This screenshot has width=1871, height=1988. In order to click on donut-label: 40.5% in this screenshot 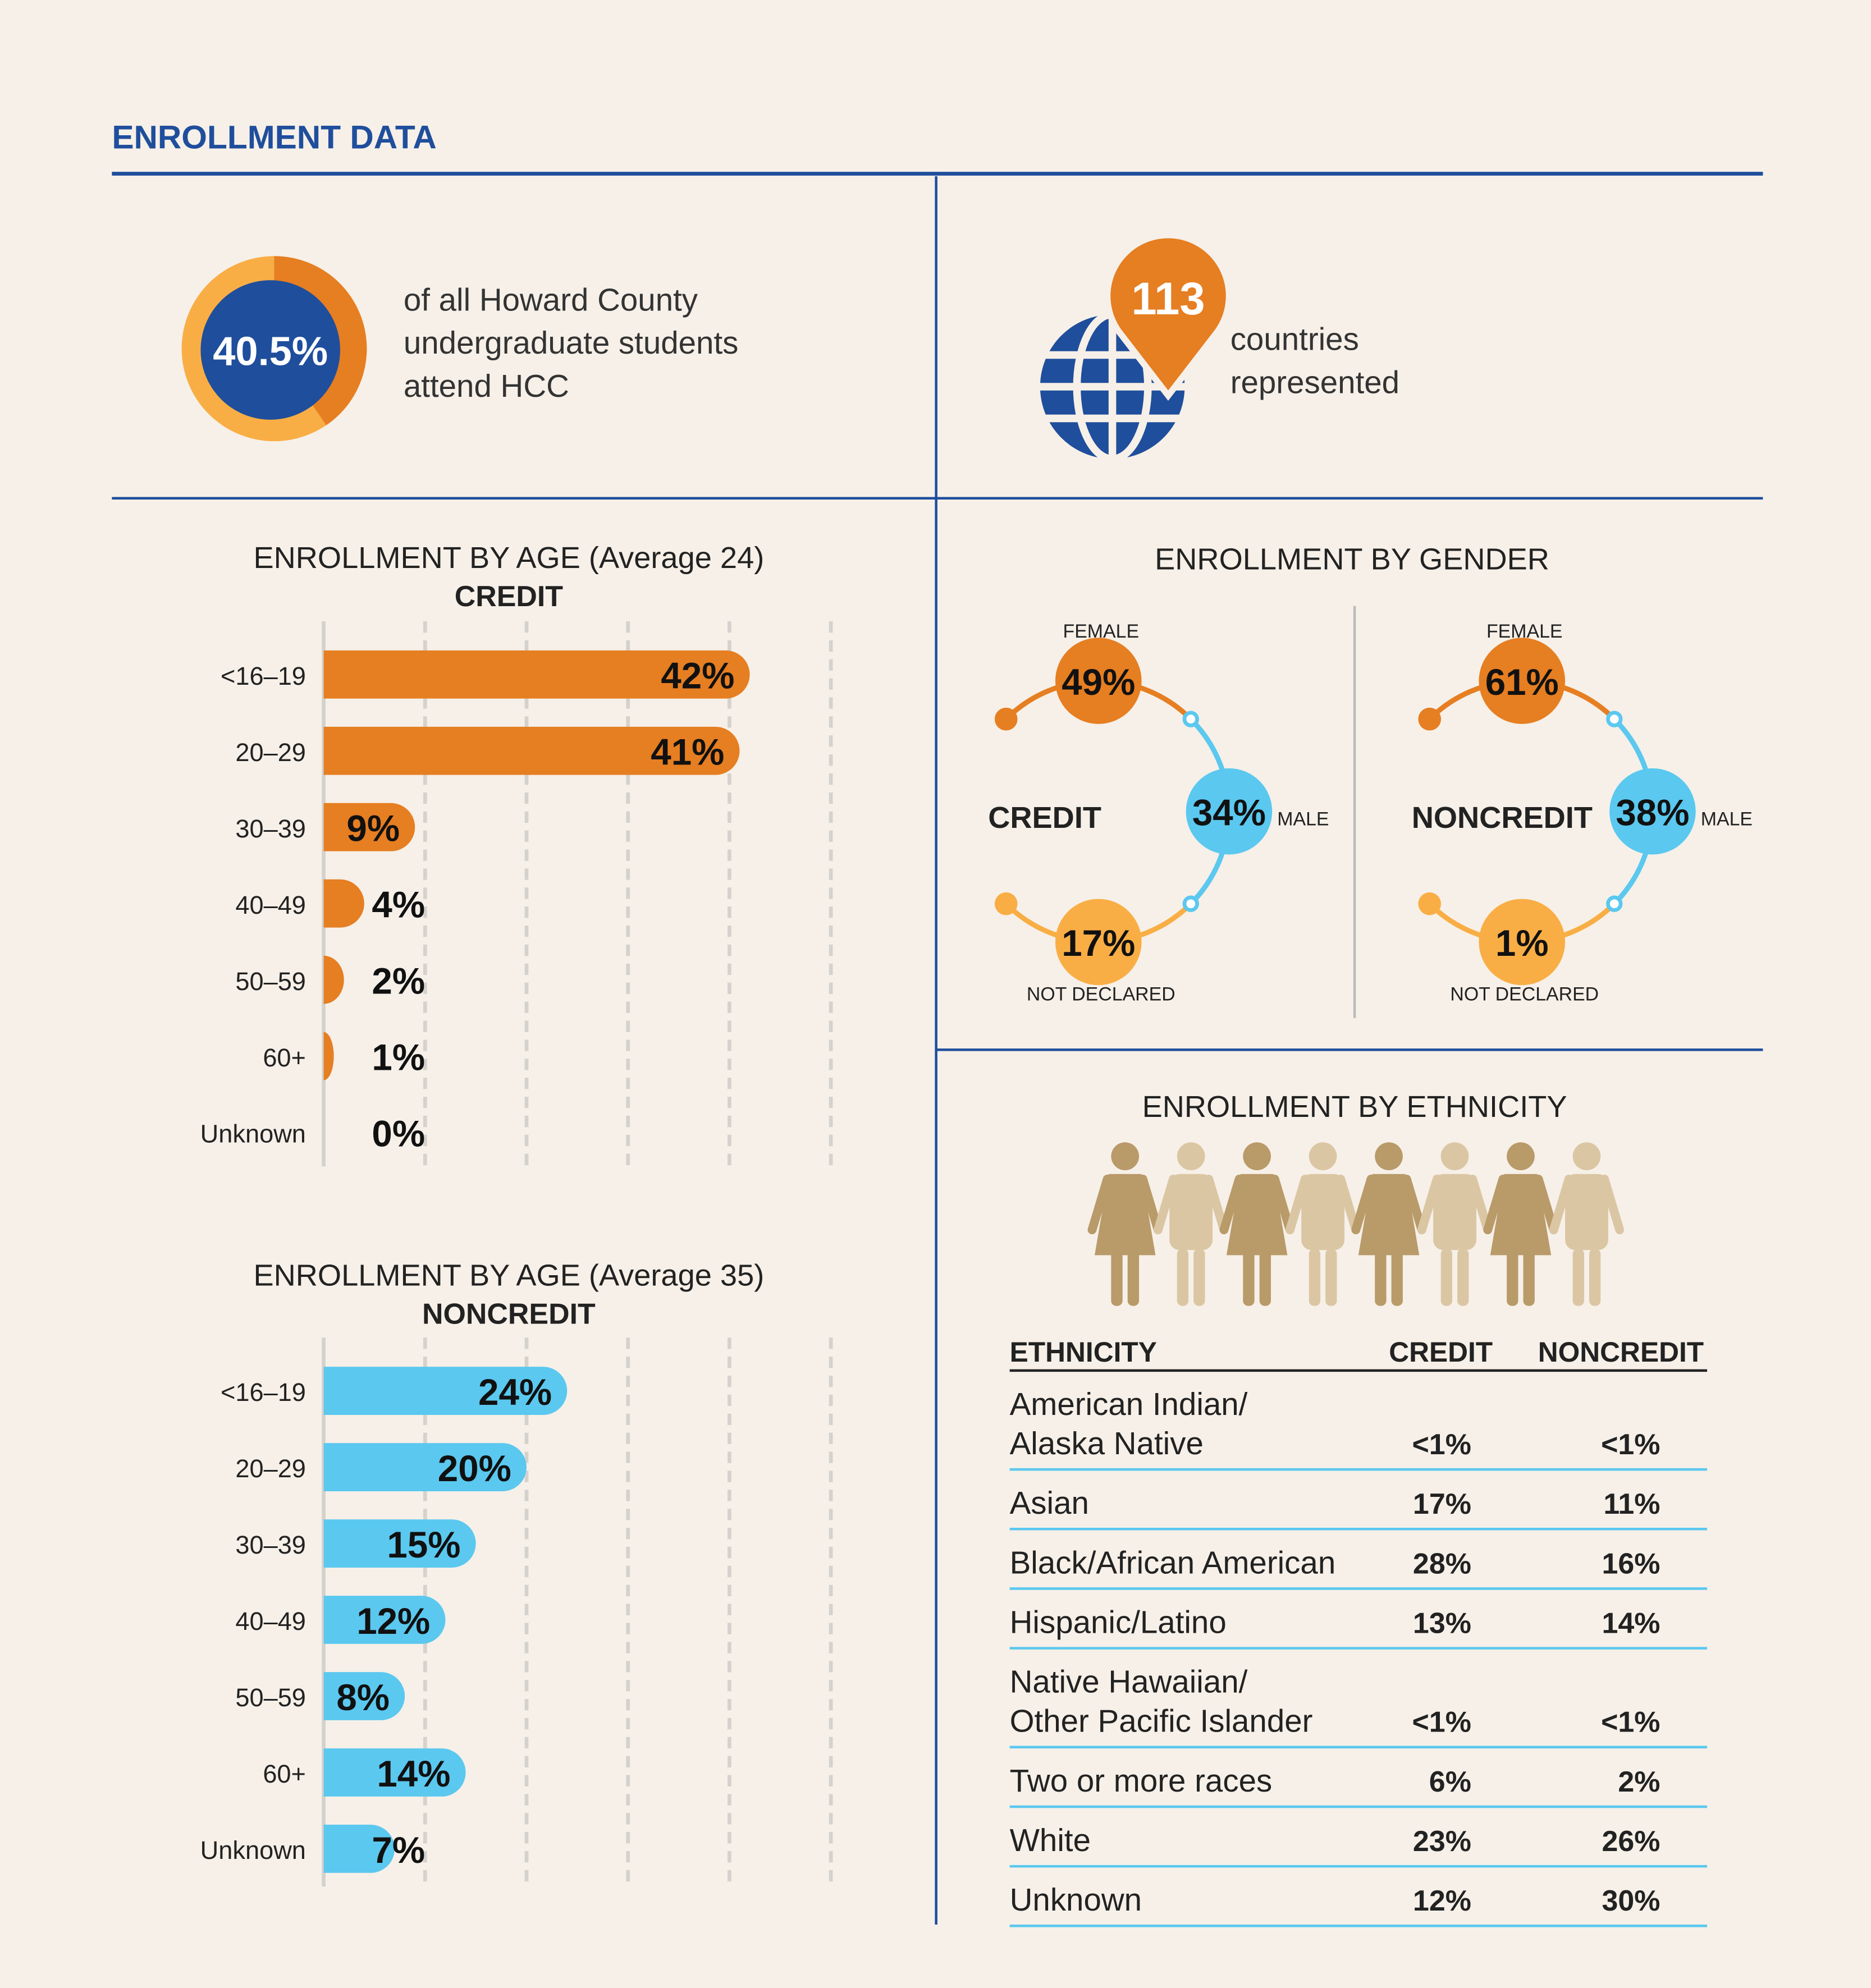, I will do `click(270, 351)`.